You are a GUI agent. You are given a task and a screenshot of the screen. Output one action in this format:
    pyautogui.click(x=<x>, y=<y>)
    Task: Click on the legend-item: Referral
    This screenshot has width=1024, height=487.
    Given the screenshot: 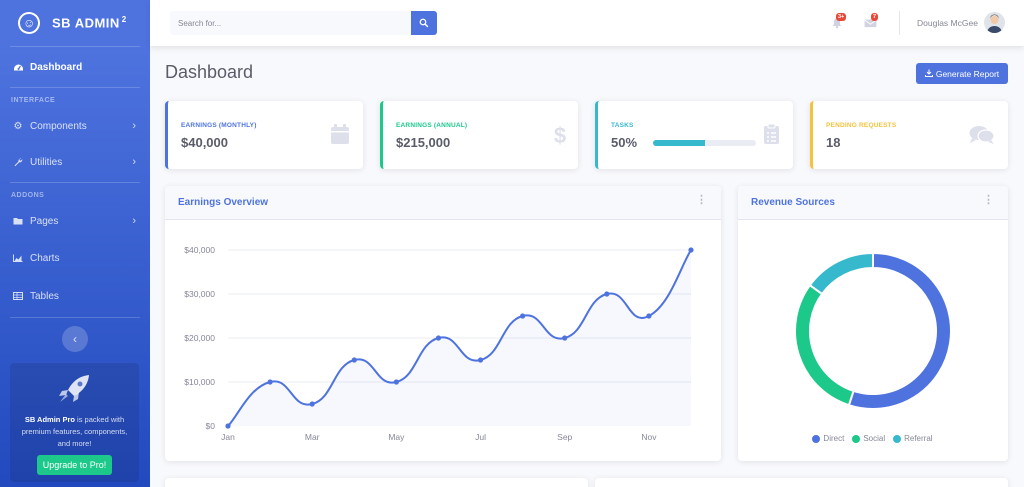 What is the action you would take?
    pyautogui.click(x=913, y=438)
    